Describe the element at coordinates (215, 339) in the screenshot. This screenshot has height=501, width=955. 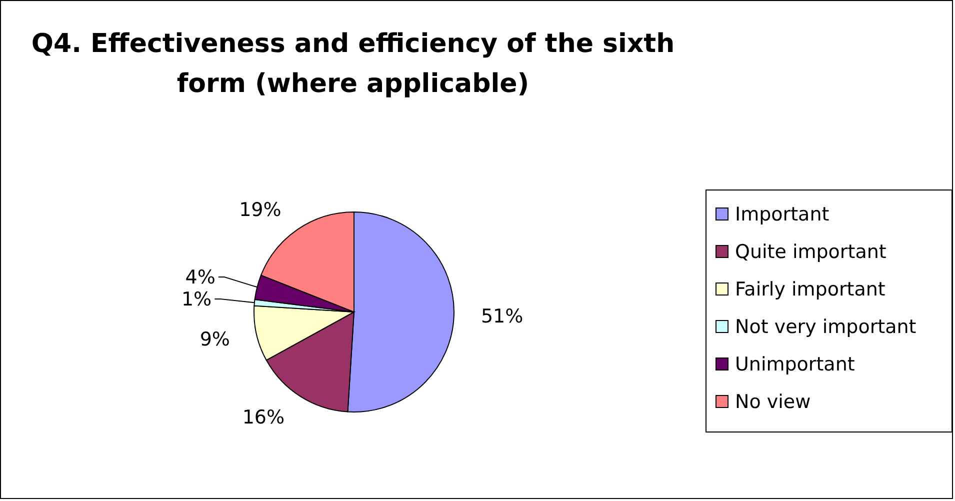
I see `data-label: 9%` at that location.